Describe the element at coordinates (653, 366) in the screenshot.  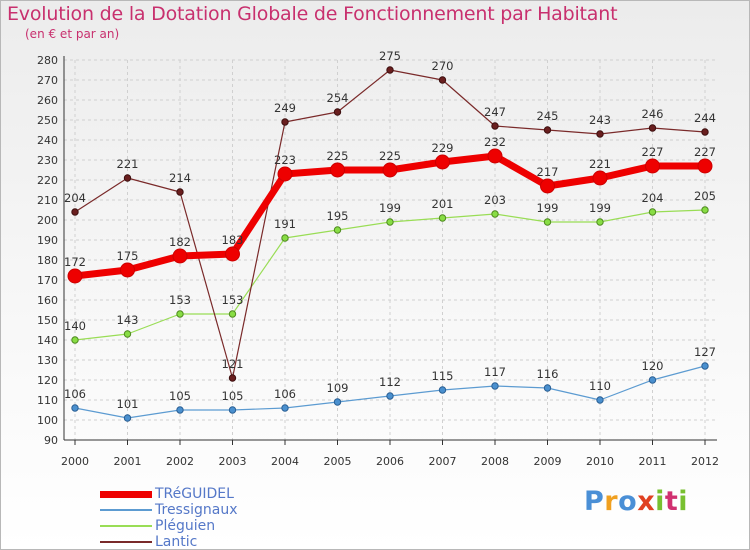
I see `data-label-tressignaux: 120` at that location.